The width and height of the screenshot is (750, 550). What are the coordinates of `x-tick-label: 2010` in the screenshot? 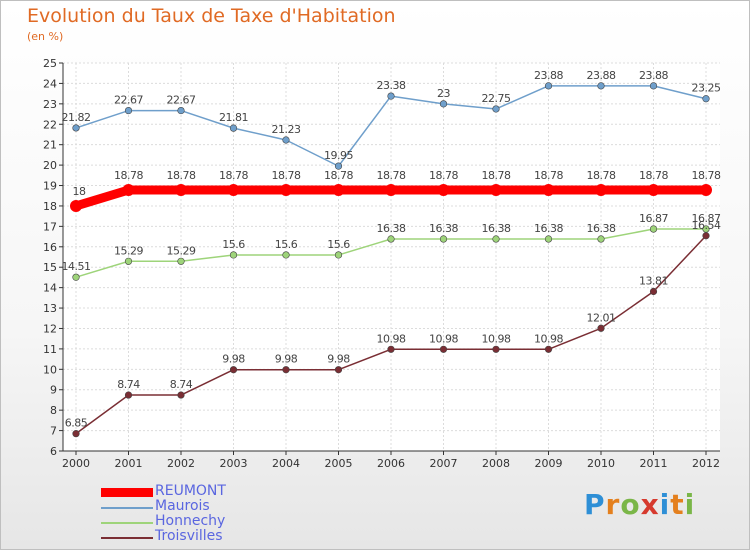 It's located at (601, 463).